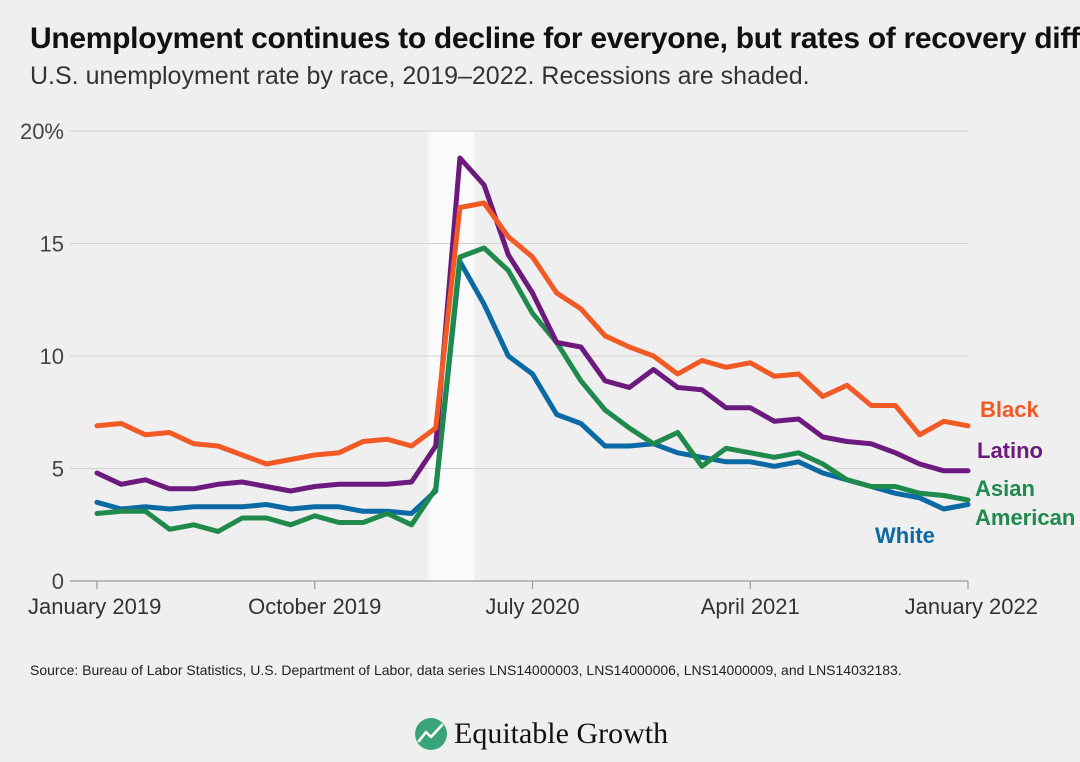 The image size is (1080, 762). Describe the element at coordinates (1005, 488) in the screenshot. I see `series-label-asian-american: Asian` at that location.